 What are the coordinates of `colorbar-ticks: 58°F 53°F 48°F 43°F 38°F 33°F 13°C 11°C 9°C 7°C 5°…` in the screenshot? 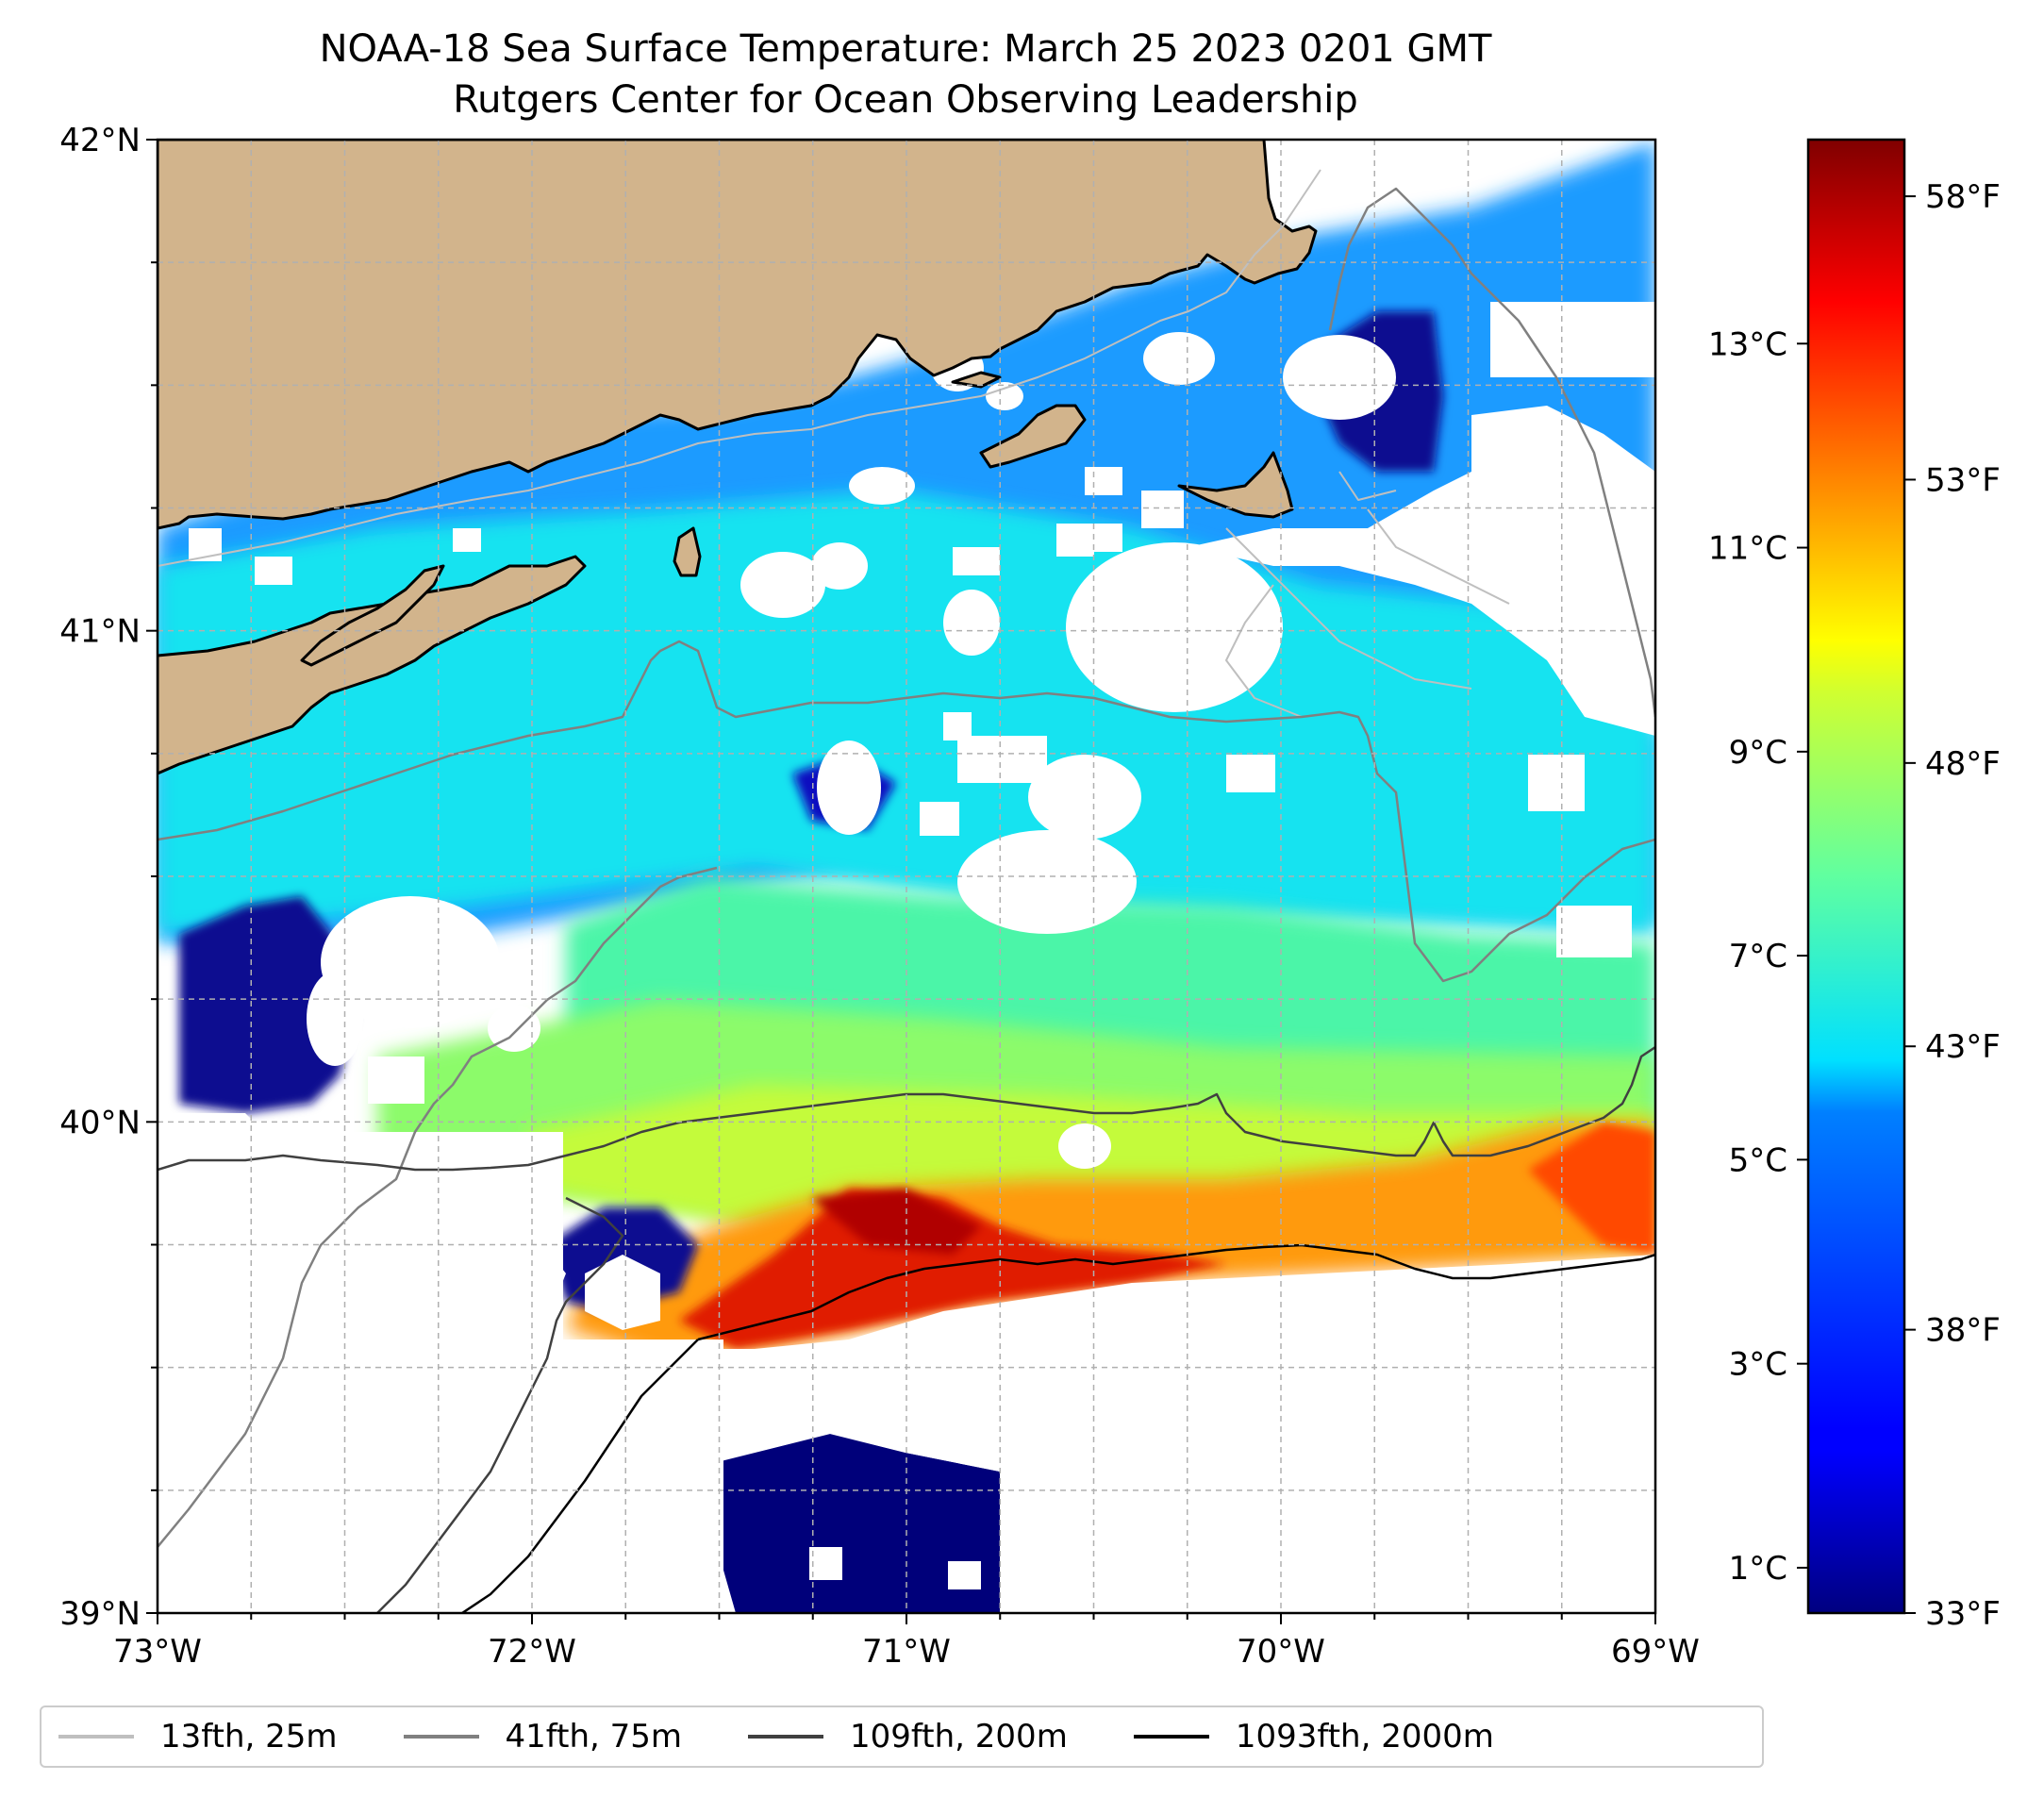 It's located at (1855, 905).